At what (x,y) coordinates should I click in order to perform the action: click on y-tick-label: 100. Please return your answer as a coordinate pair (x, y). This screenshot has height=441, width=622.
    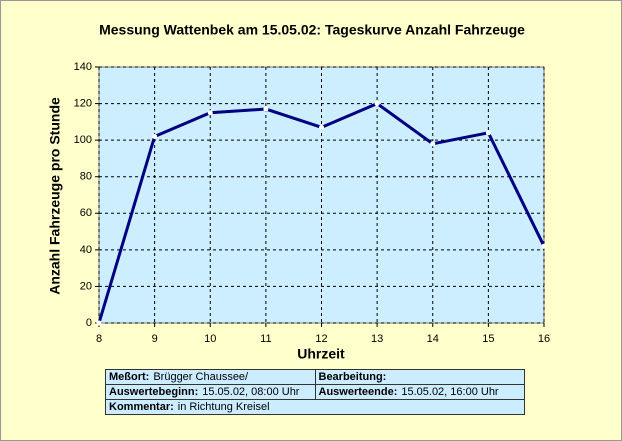
    Looking at the image, I should click on (83, 140).